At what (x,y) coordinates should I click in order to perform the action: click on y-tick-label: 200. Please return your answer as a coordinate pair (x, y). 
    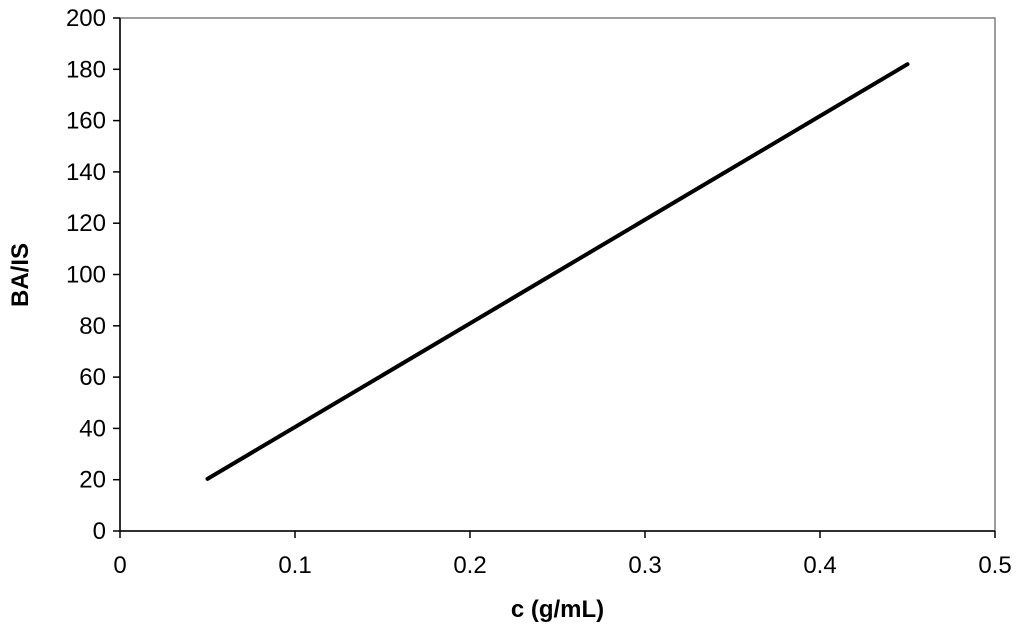
    Looking at the image, I should click on (86, 18).